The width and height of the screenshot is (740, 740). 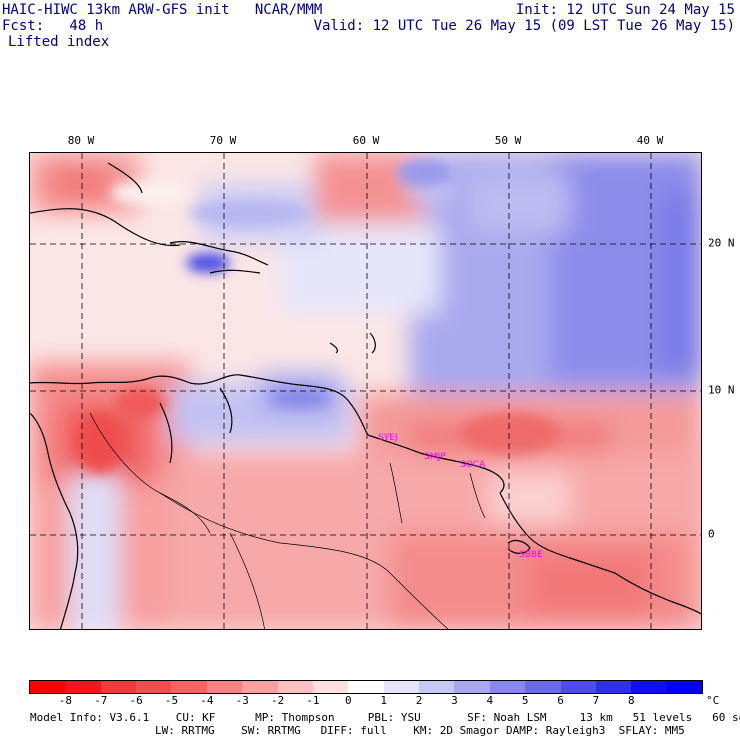 What do you see at coordinates (81, 140) in the screenshot?
I see `lon-label-80w: 80 W` at bounding box center [81, 140].